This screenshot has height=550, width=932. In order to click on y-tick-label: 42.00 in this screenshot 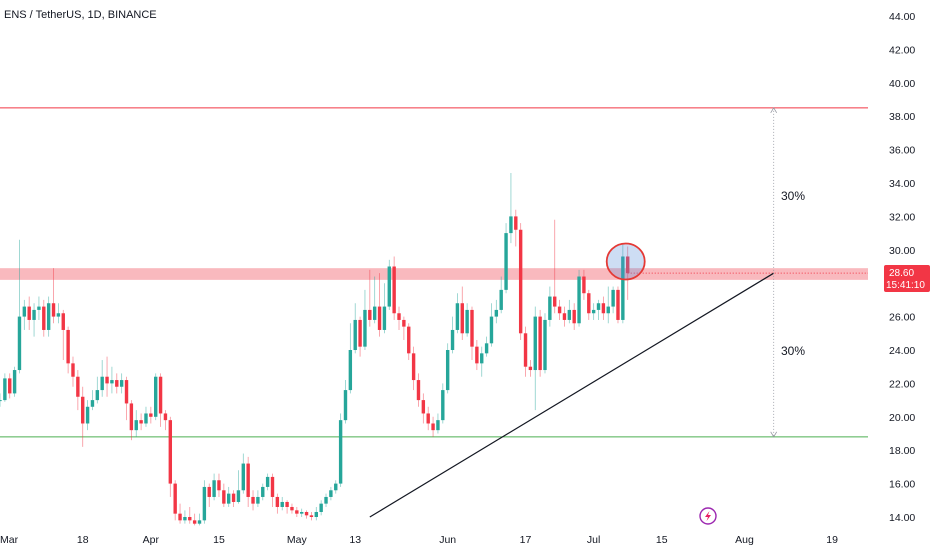, I will do `click(902, 50)`.